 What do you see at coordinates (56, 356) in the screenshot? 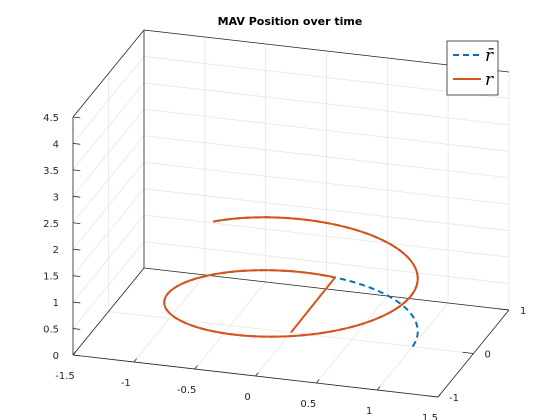
I see `z-tick-label: 0` at bounding box center [56, 356].